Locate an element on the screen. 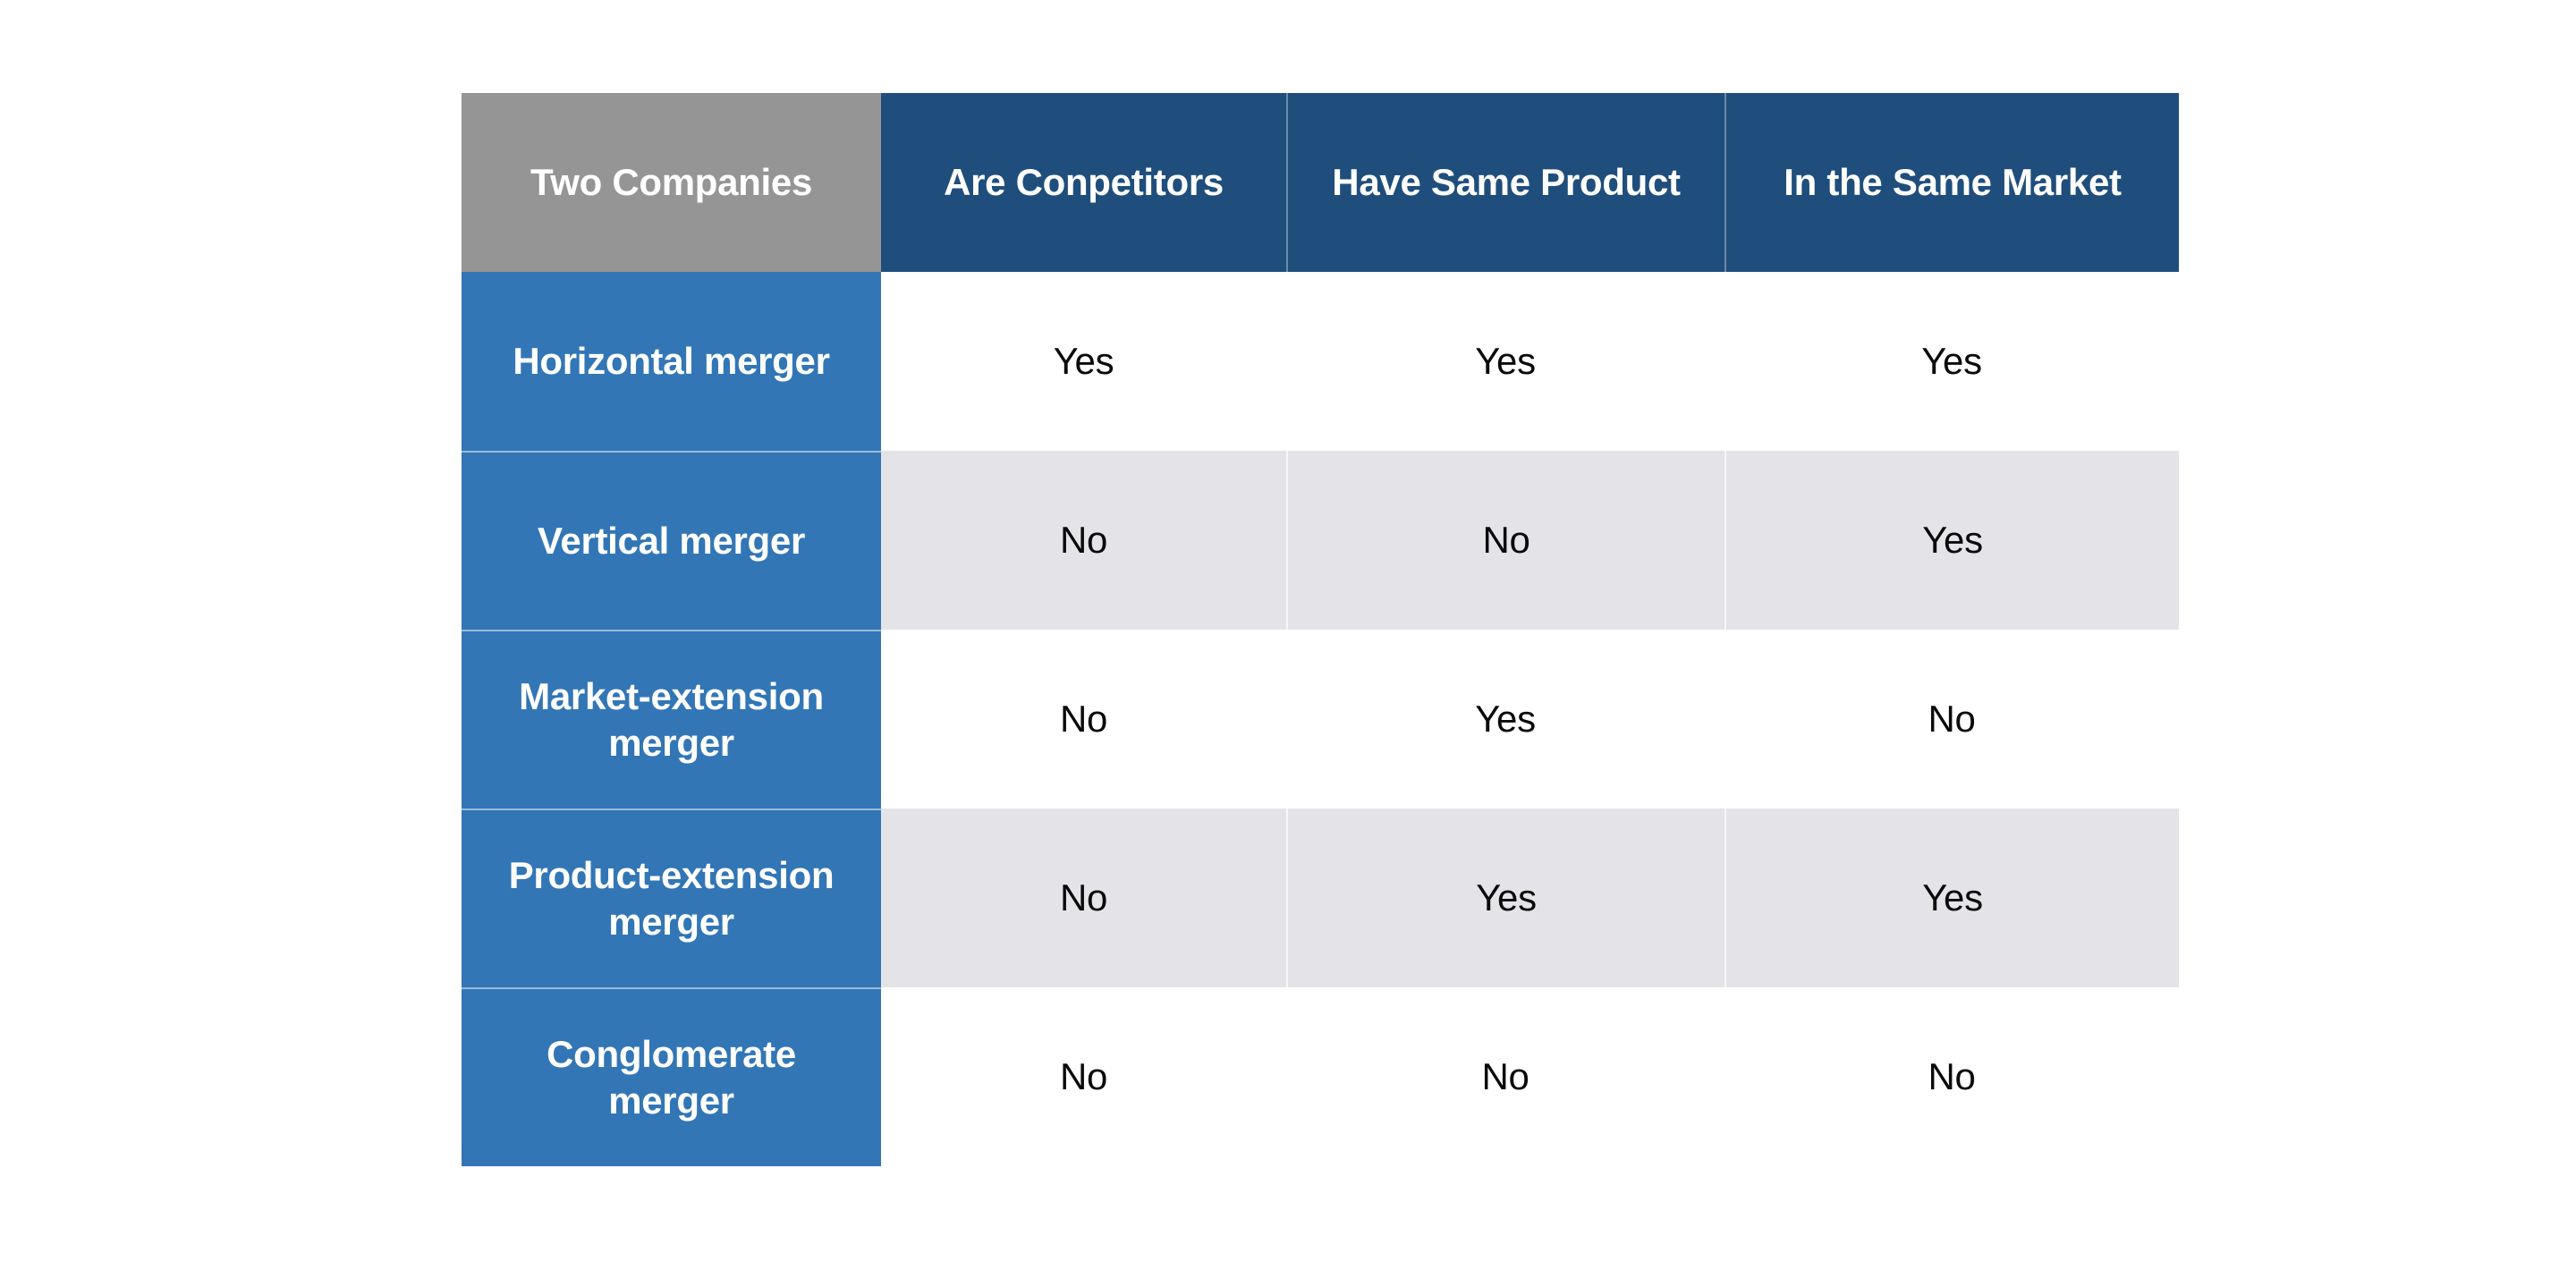 Image resolution: width=2576 pixels, height=1270 pixels. row-header-product-extension-merger: Product-extension merger is located at coordinates (671, 898).